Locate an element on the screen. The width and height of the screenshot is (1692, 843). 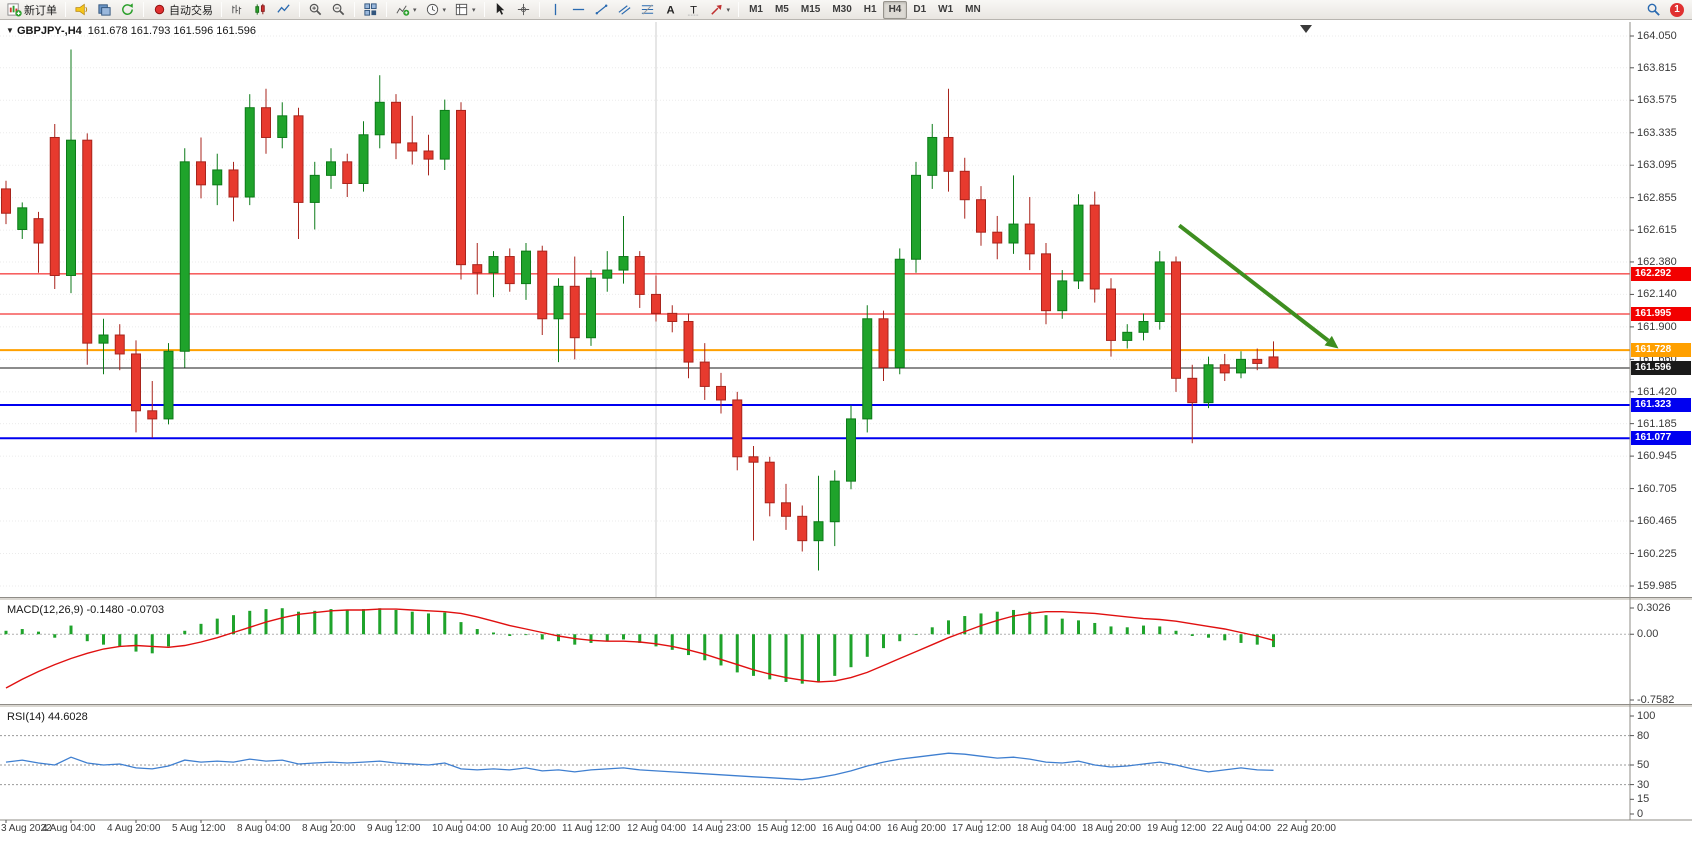
periods-button: ▾ is located at coordinates (436, 10).